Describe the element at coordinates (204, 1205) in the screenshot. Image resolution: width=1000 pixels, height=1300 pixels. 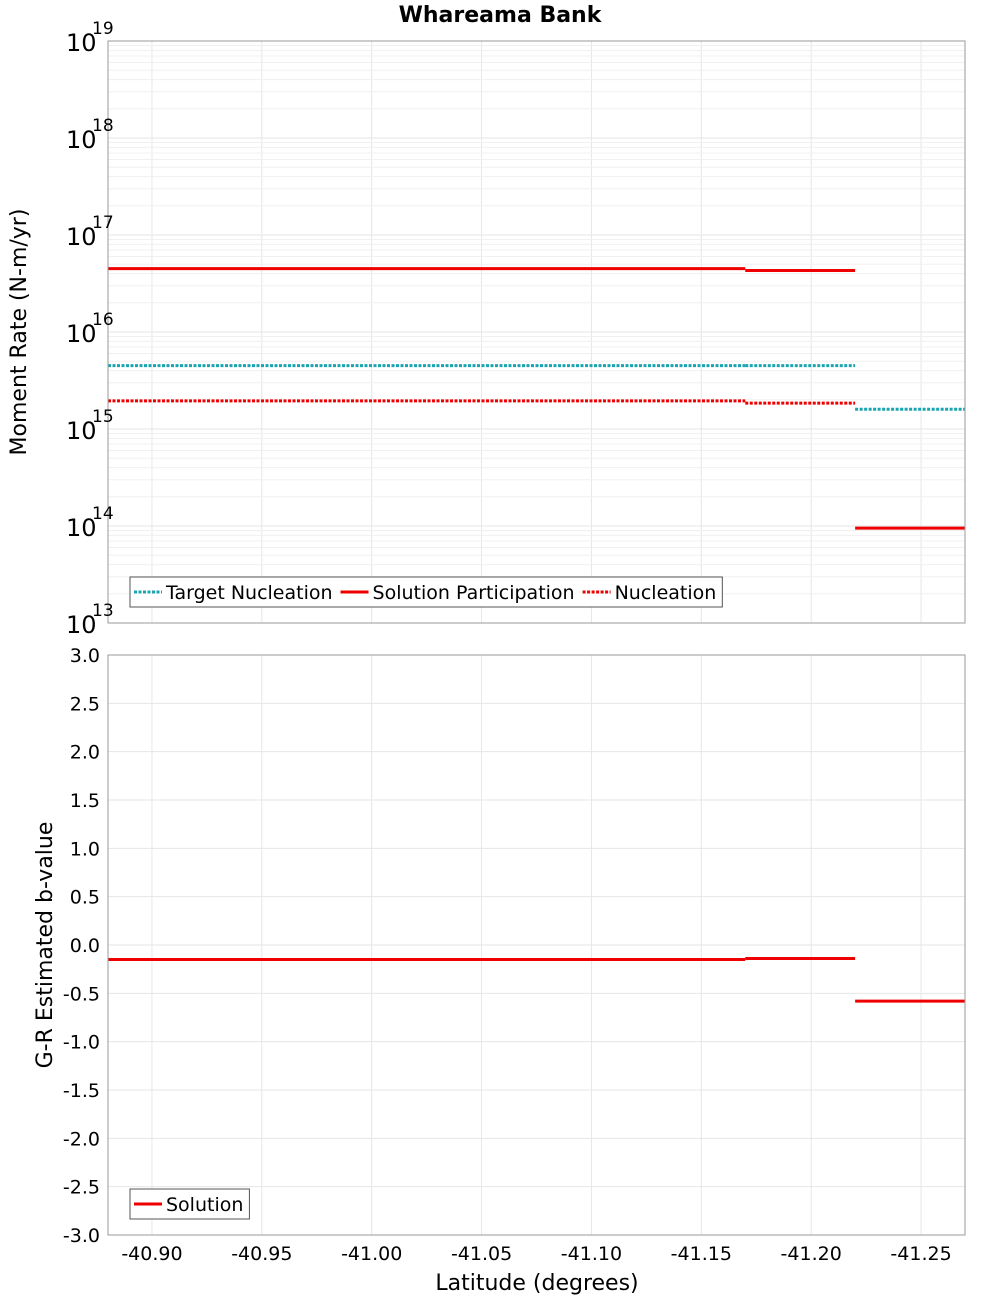
I see `legend-label: Solution` at that location.